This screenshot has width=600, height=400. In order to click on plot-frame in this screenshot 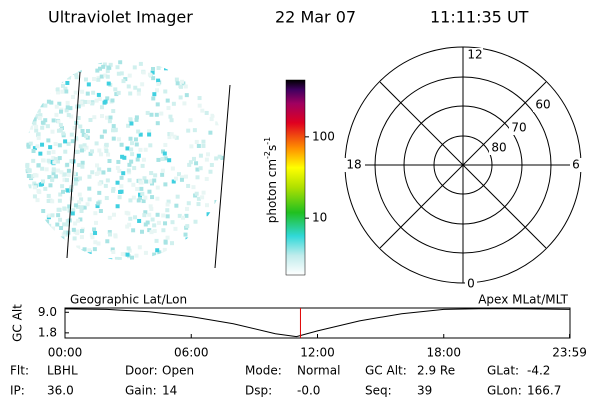, I will do `click(317, 323)`.